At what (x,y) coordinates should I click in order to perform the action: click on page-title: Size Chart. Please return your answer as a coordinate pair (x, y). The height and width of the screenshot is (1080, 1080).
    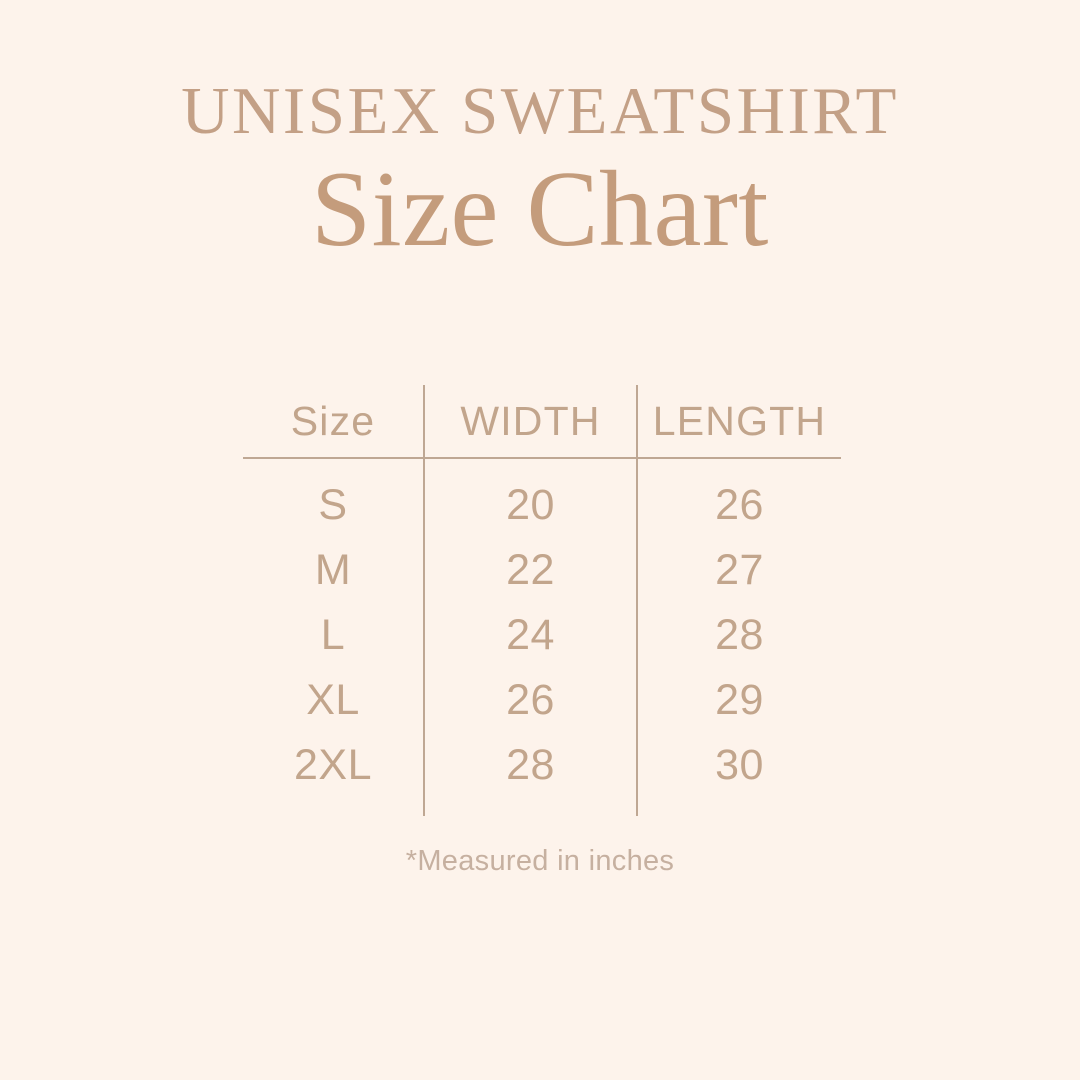
    Looking at the image, I should click on (540, 209).